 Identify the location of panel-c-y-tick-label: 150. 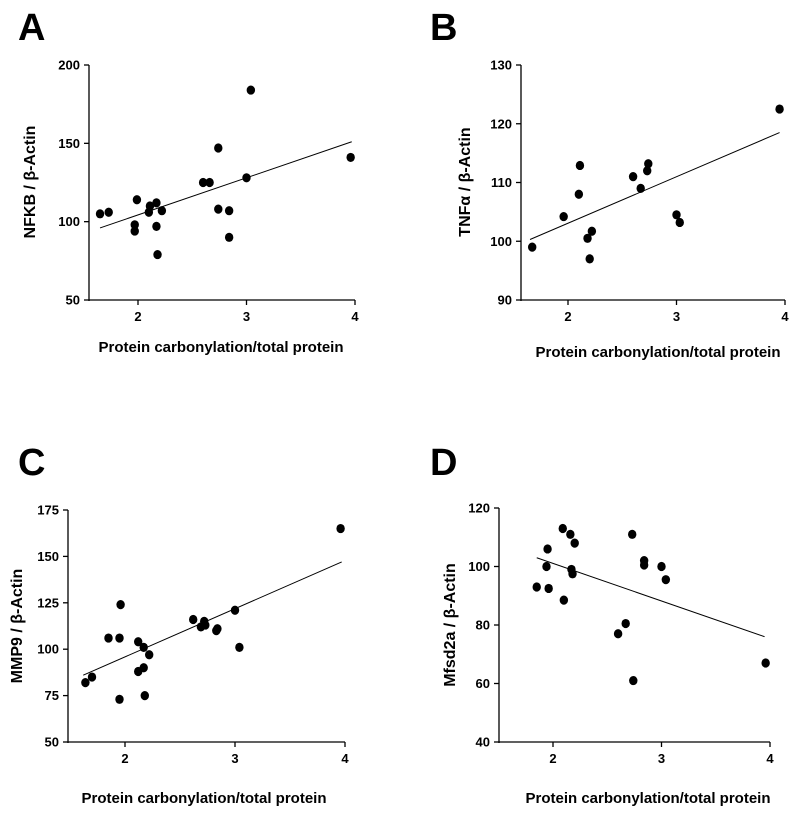
(48, 556).